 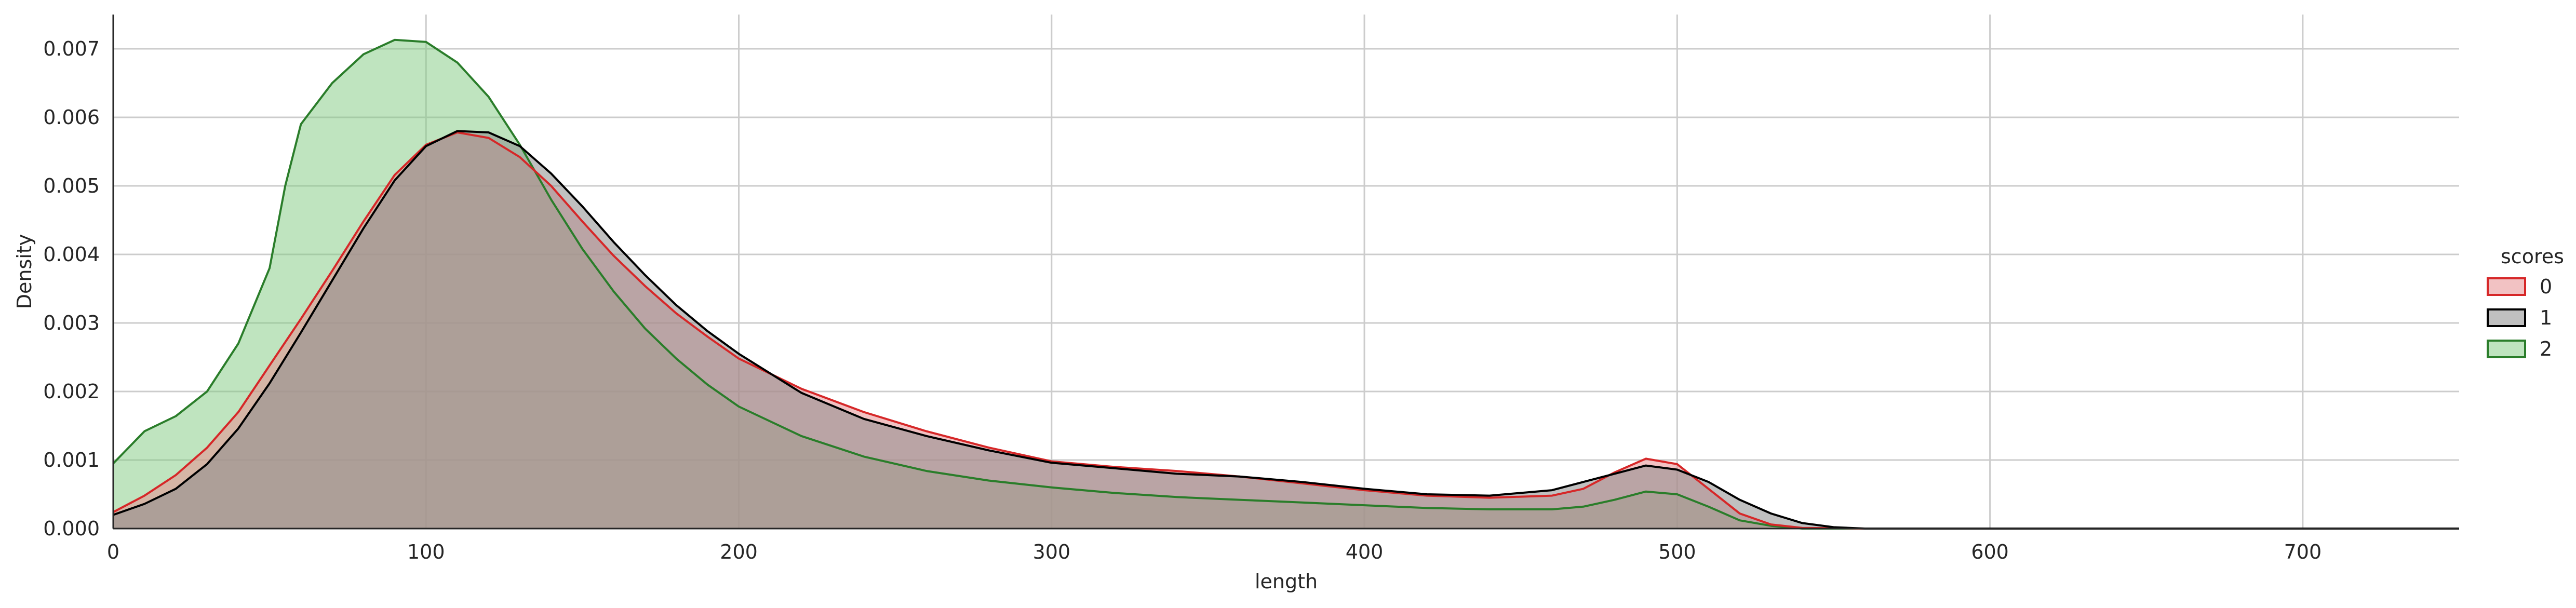 I want to click on legend-label: 2, so click(x=2546, y=348).